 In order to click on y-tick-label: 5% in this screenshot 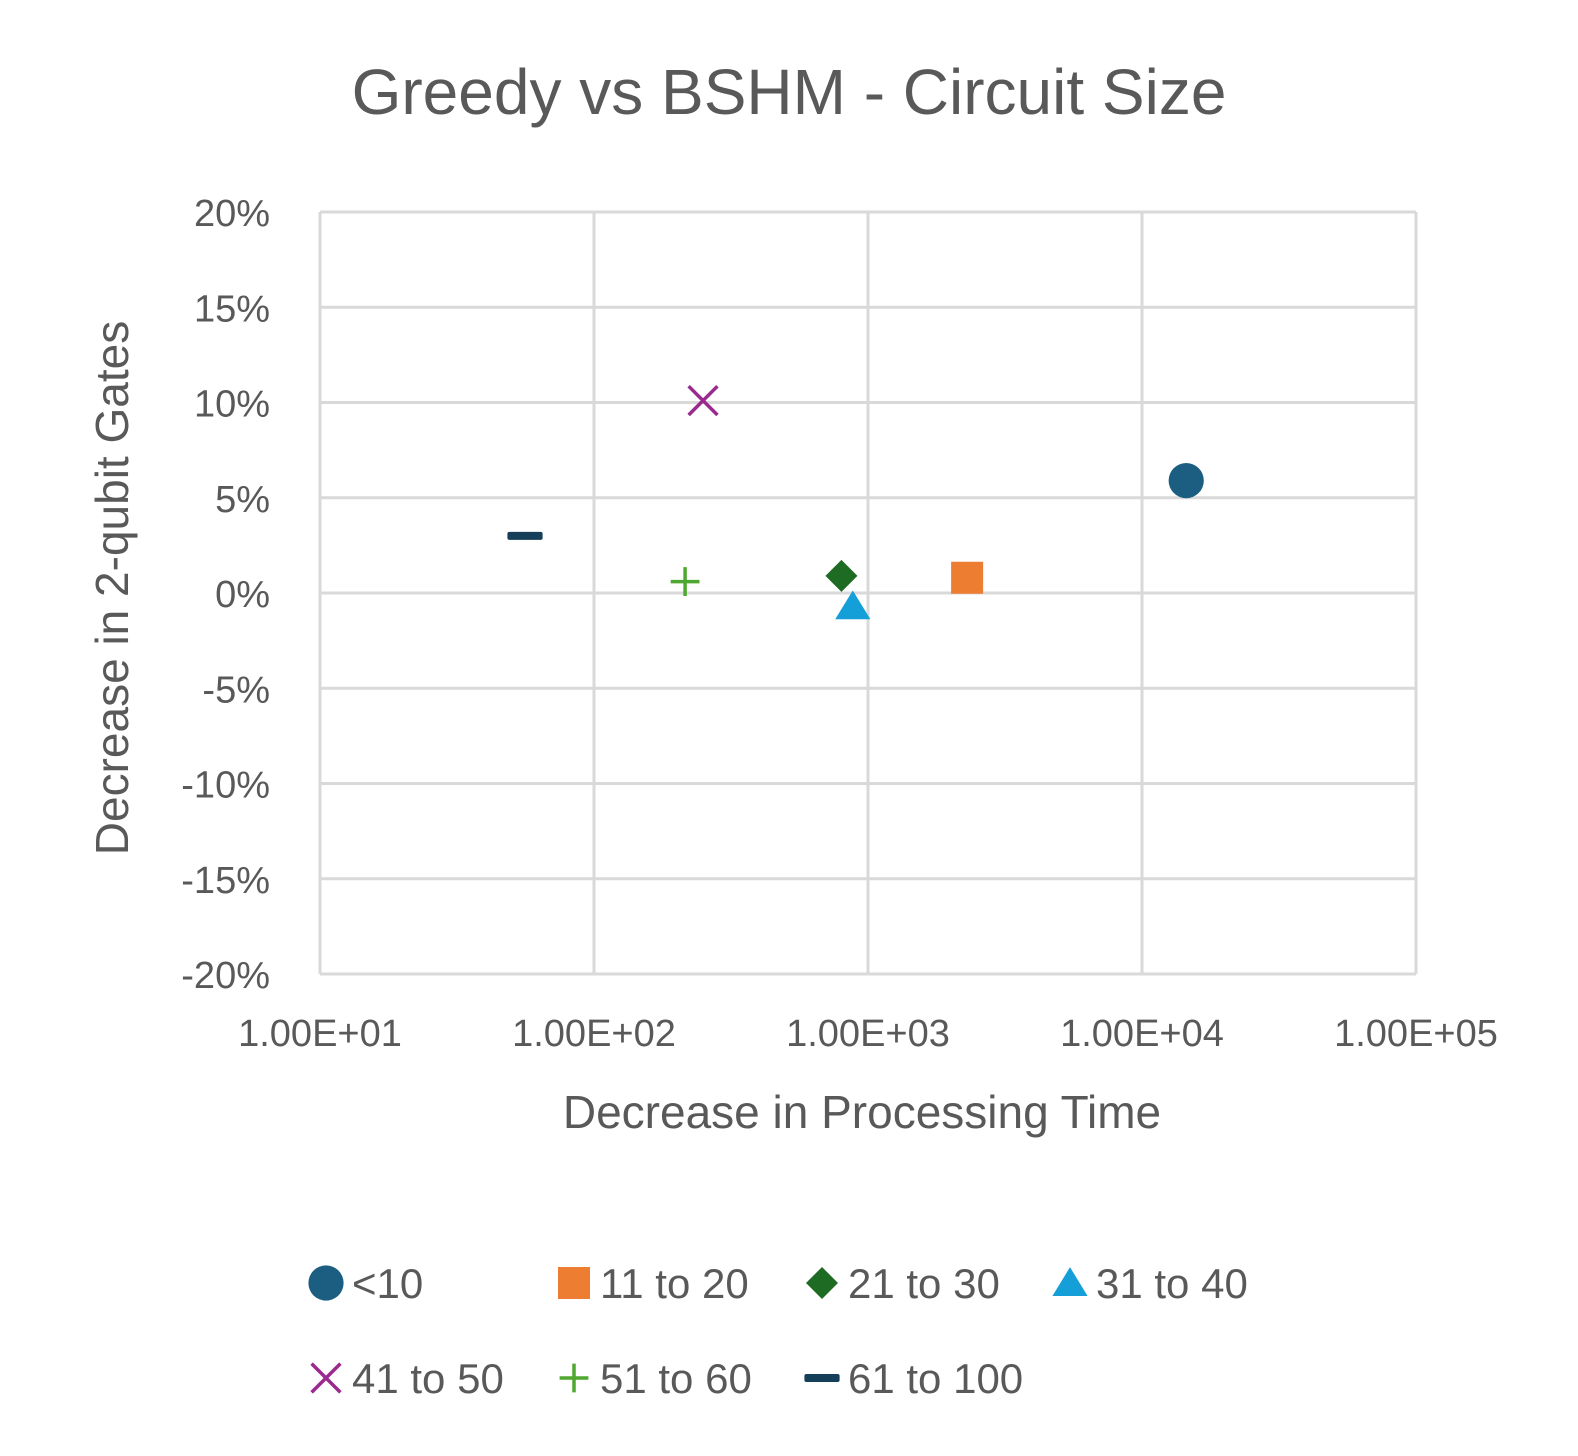, I will do `click(242, 500)`.